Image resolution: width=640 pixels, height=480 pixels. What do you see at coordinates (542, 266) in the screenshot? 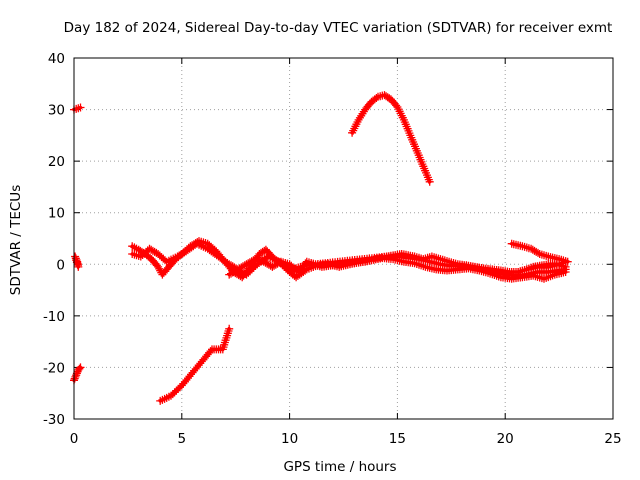
I see `series-trace-h` at bounding box center [542, 266].